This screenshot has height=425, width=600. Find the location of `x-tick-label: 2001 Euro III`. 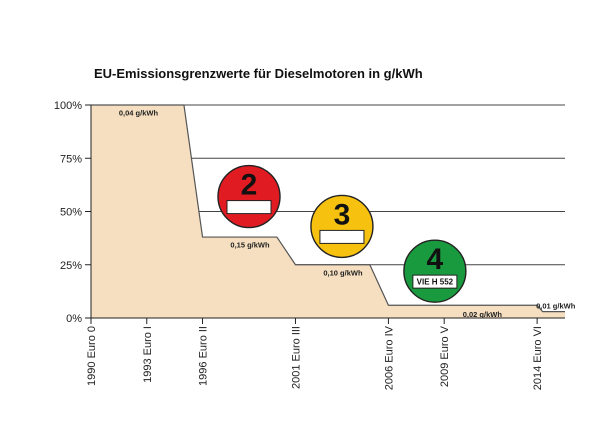

x-tick-label: 2001 Euro III is located at coordinates (296, 357).